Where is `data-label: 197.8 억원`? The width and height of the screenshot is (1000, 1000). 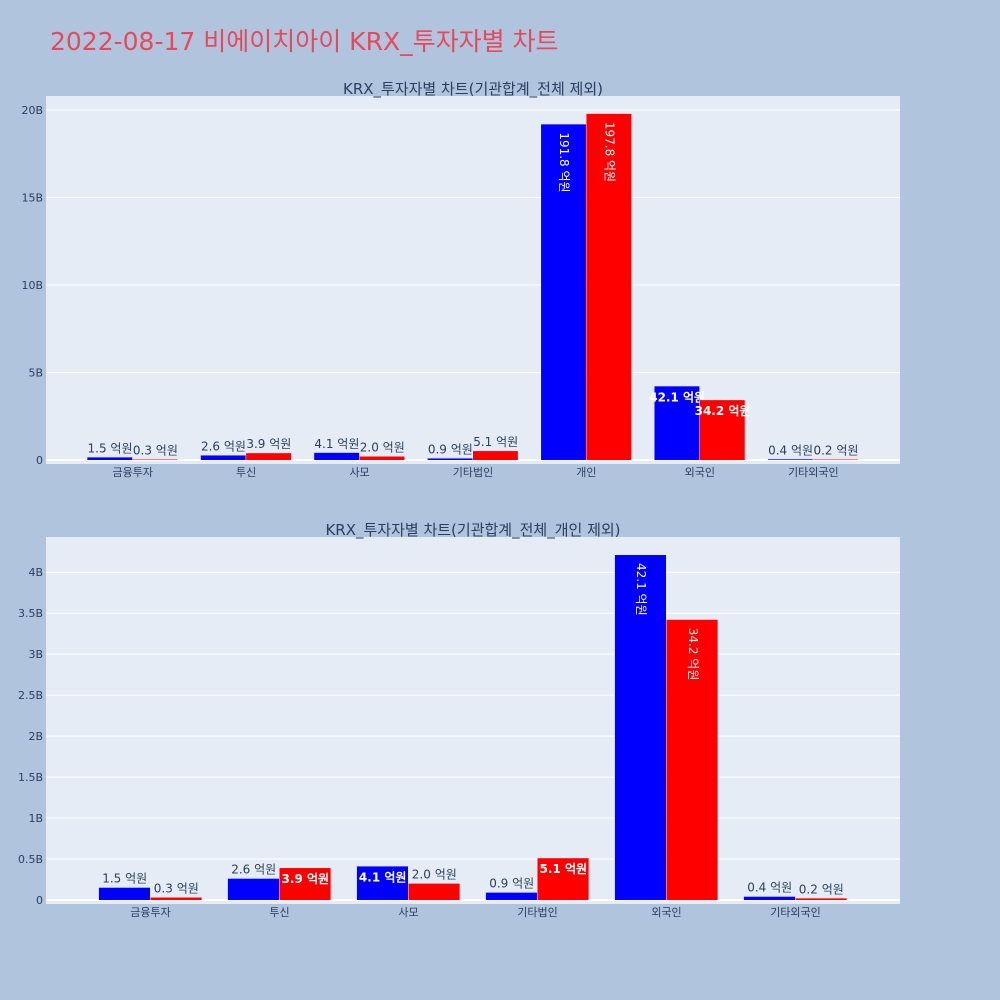 data-label: 197.8 억원 is located at coordinates (610, 152).